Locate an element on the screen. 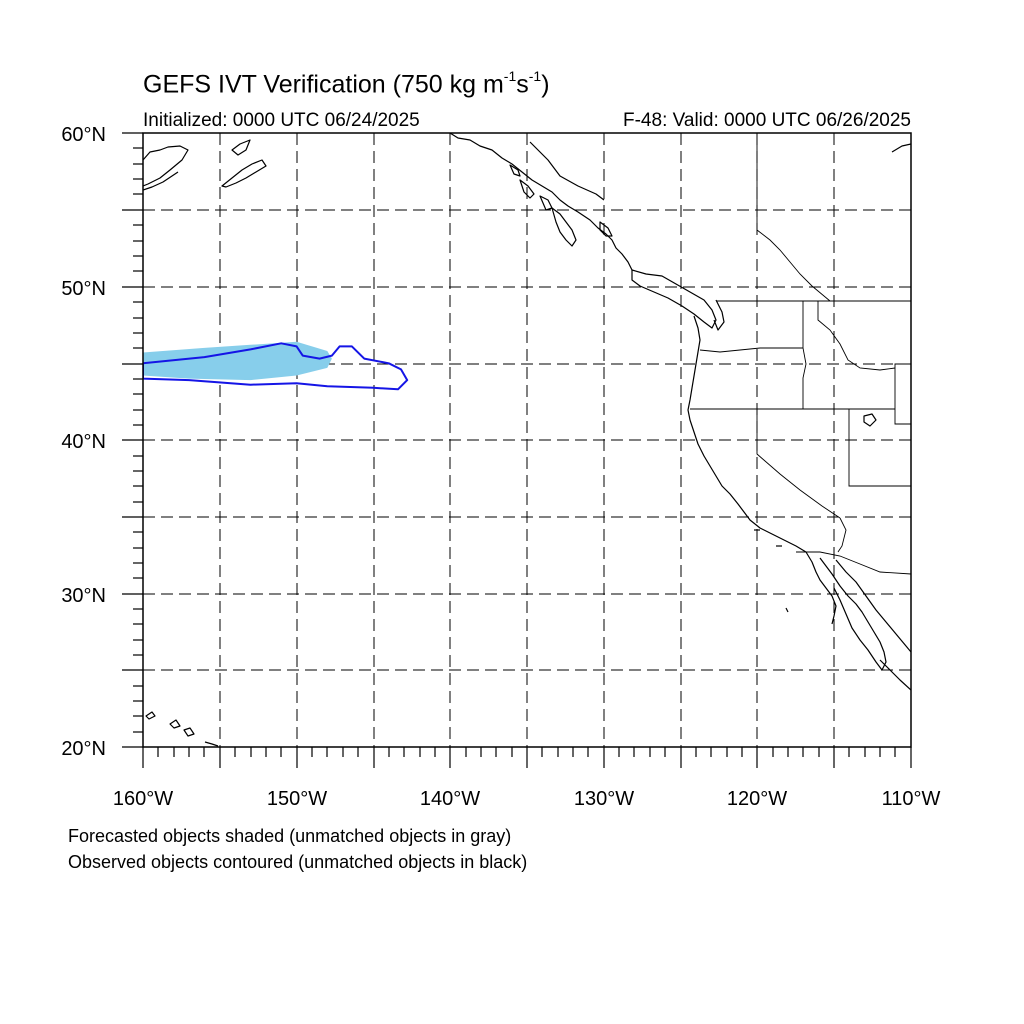  observed-object-contour is located at coordinates (276, 366).